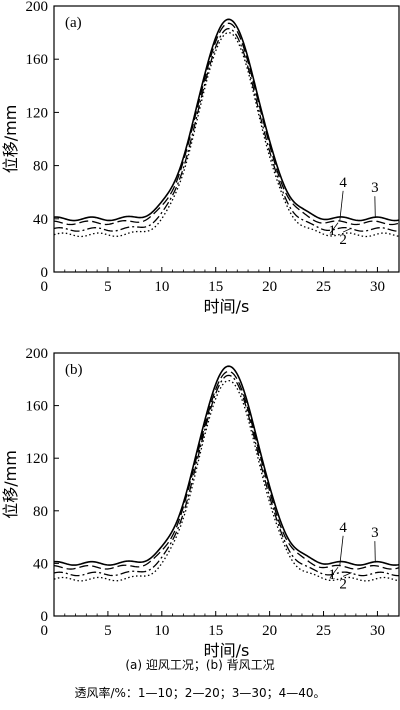  I want to click on panel-label: (b), so click(74, 370).